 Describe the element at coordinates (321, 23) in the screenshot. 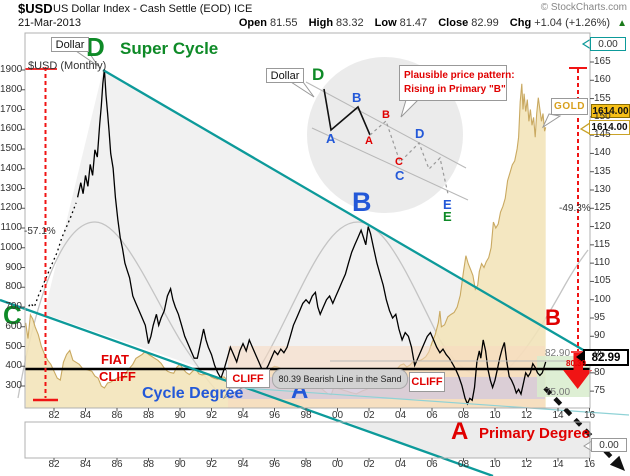

I see `high-label: High` at that location.